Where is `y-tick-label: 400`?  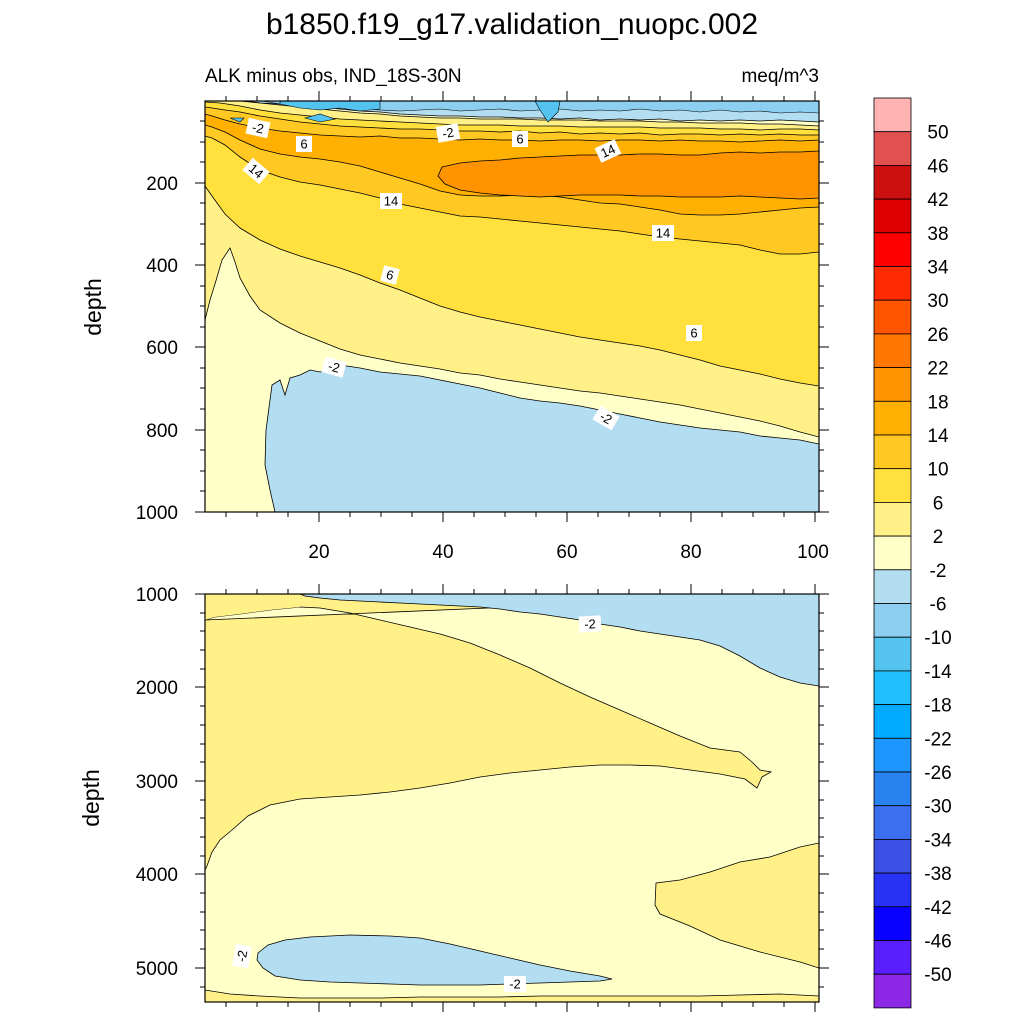 y-tick-label: 400 is located at coordinates (162, 266).